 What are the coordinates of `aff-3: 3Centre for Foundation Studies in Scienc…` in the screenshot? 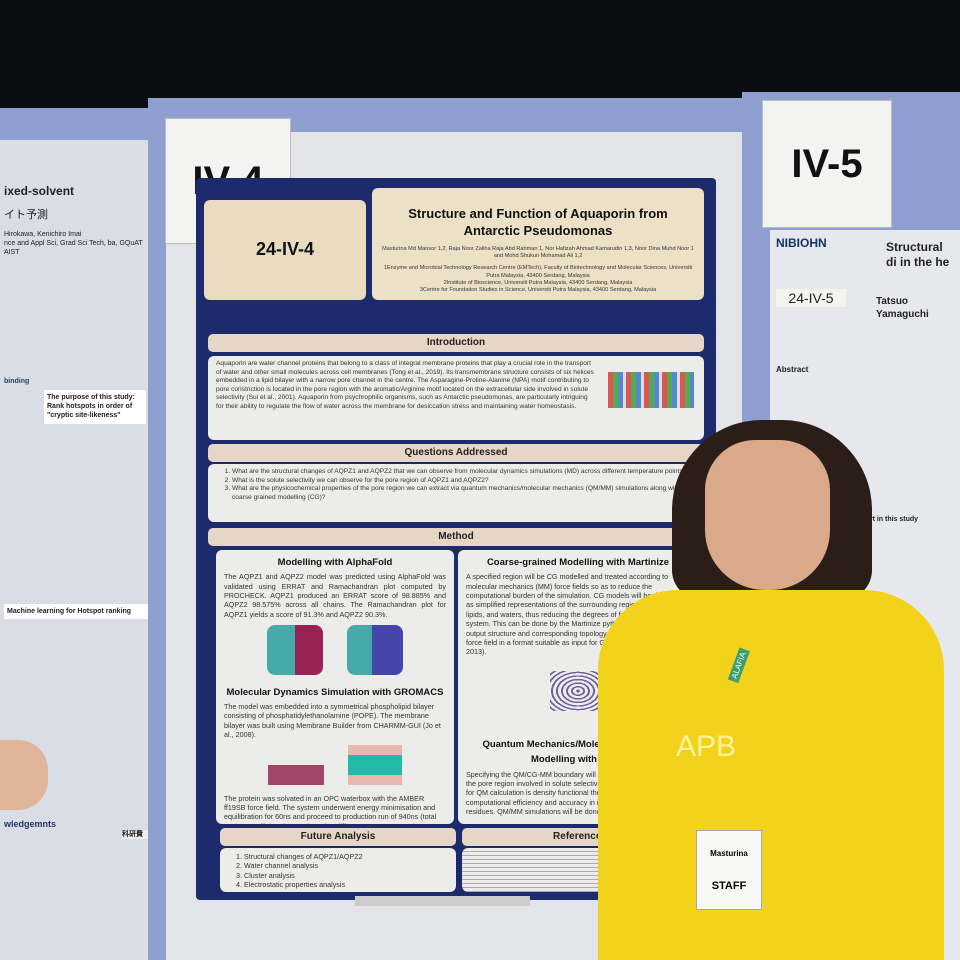 It's located at (538, 290).